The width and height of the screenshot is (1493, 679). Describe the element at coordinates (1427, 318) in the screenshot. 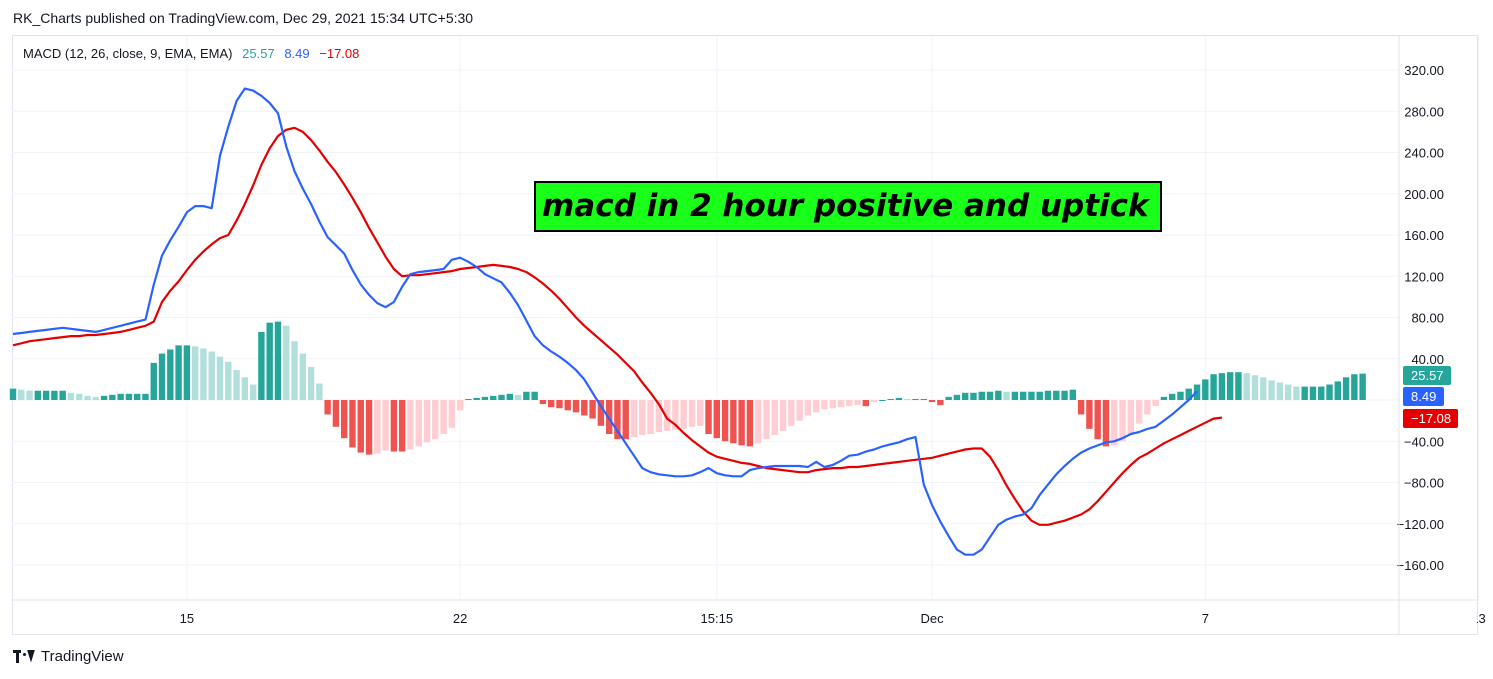

I see `y-tick-label: 80.00` at that location.